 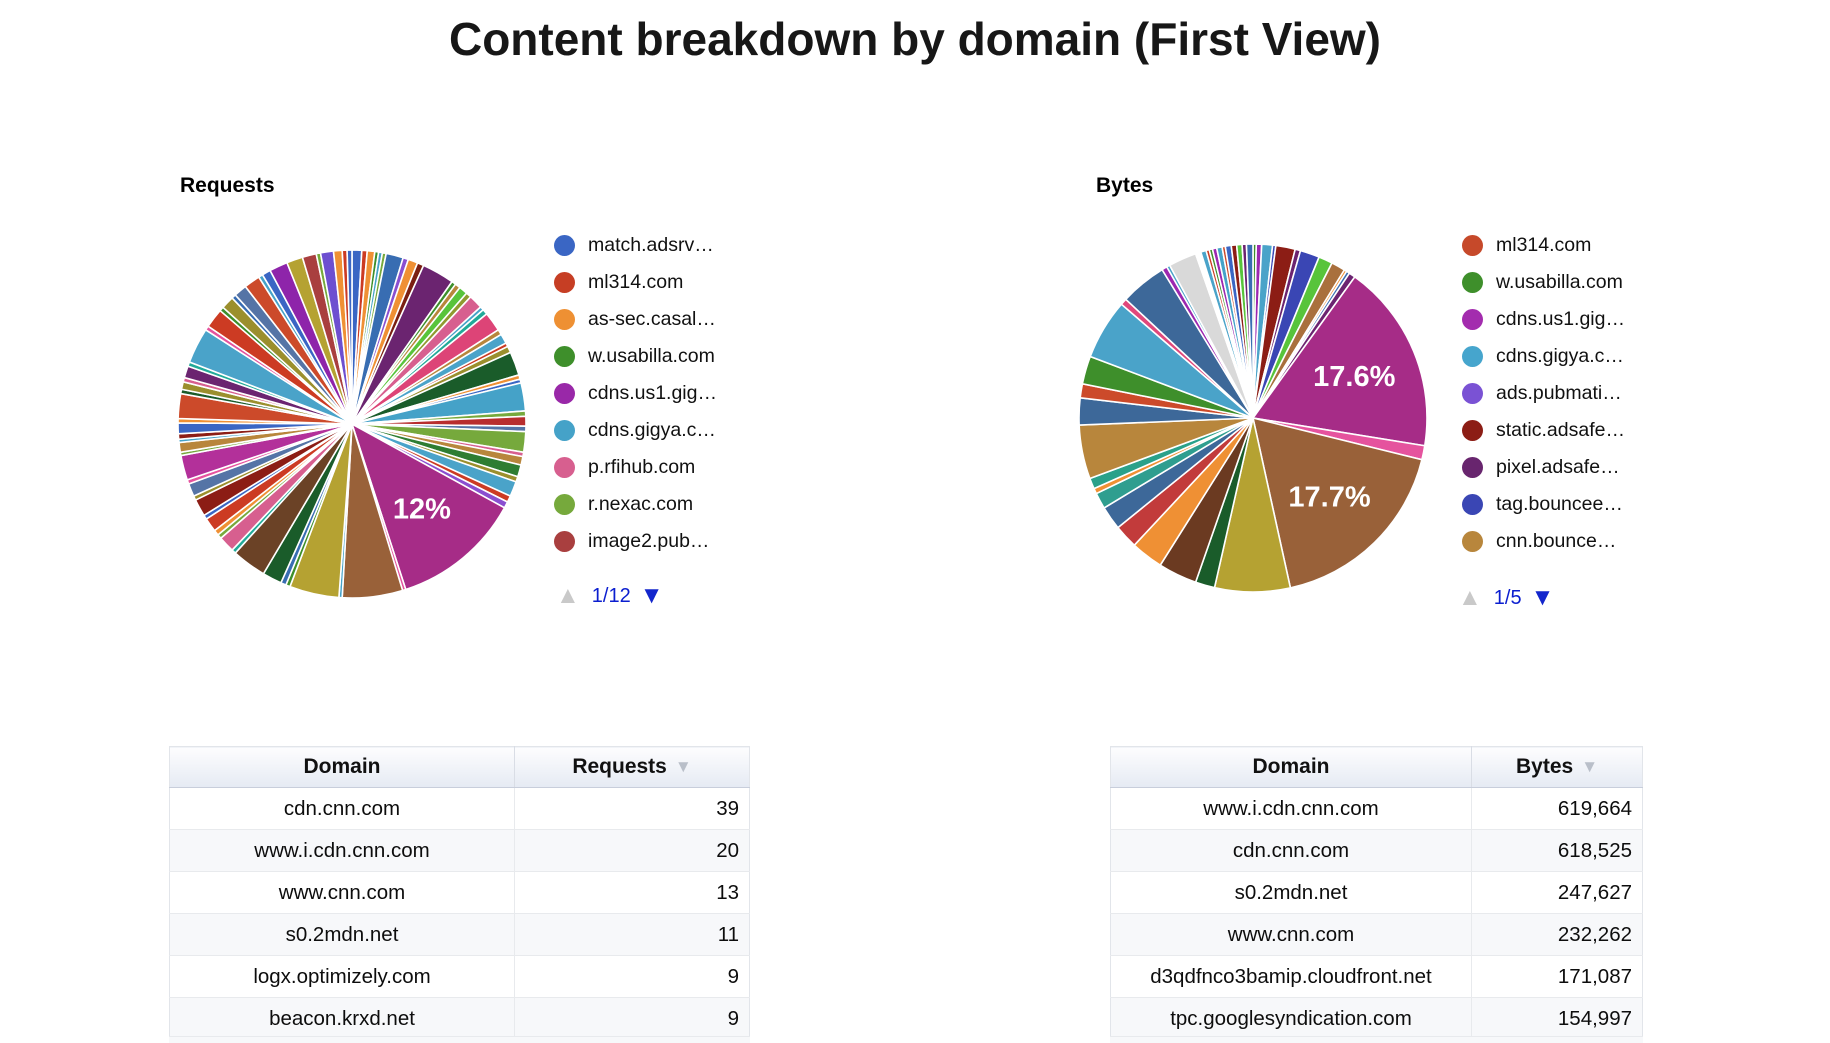 I want to click on domain-cell: beacon.krxd.net, so click(x=342, y=1018).